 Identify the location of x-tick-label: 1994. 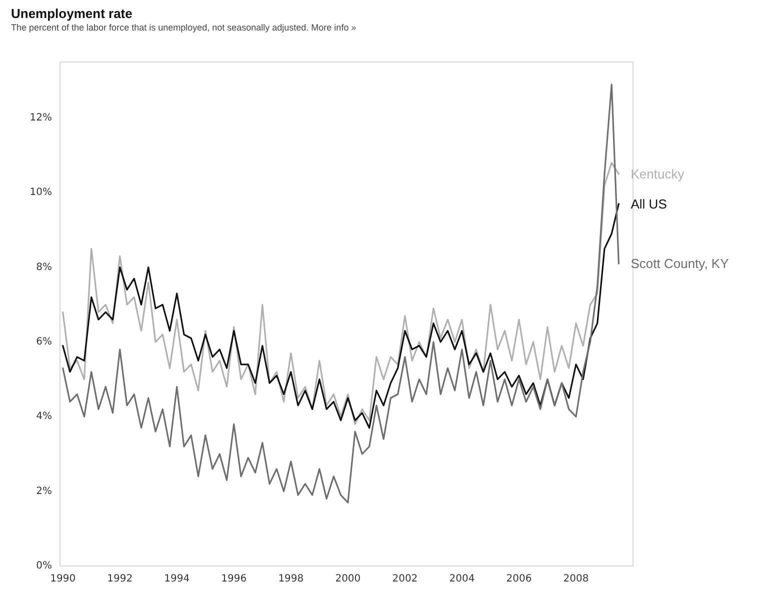
(177, 579).